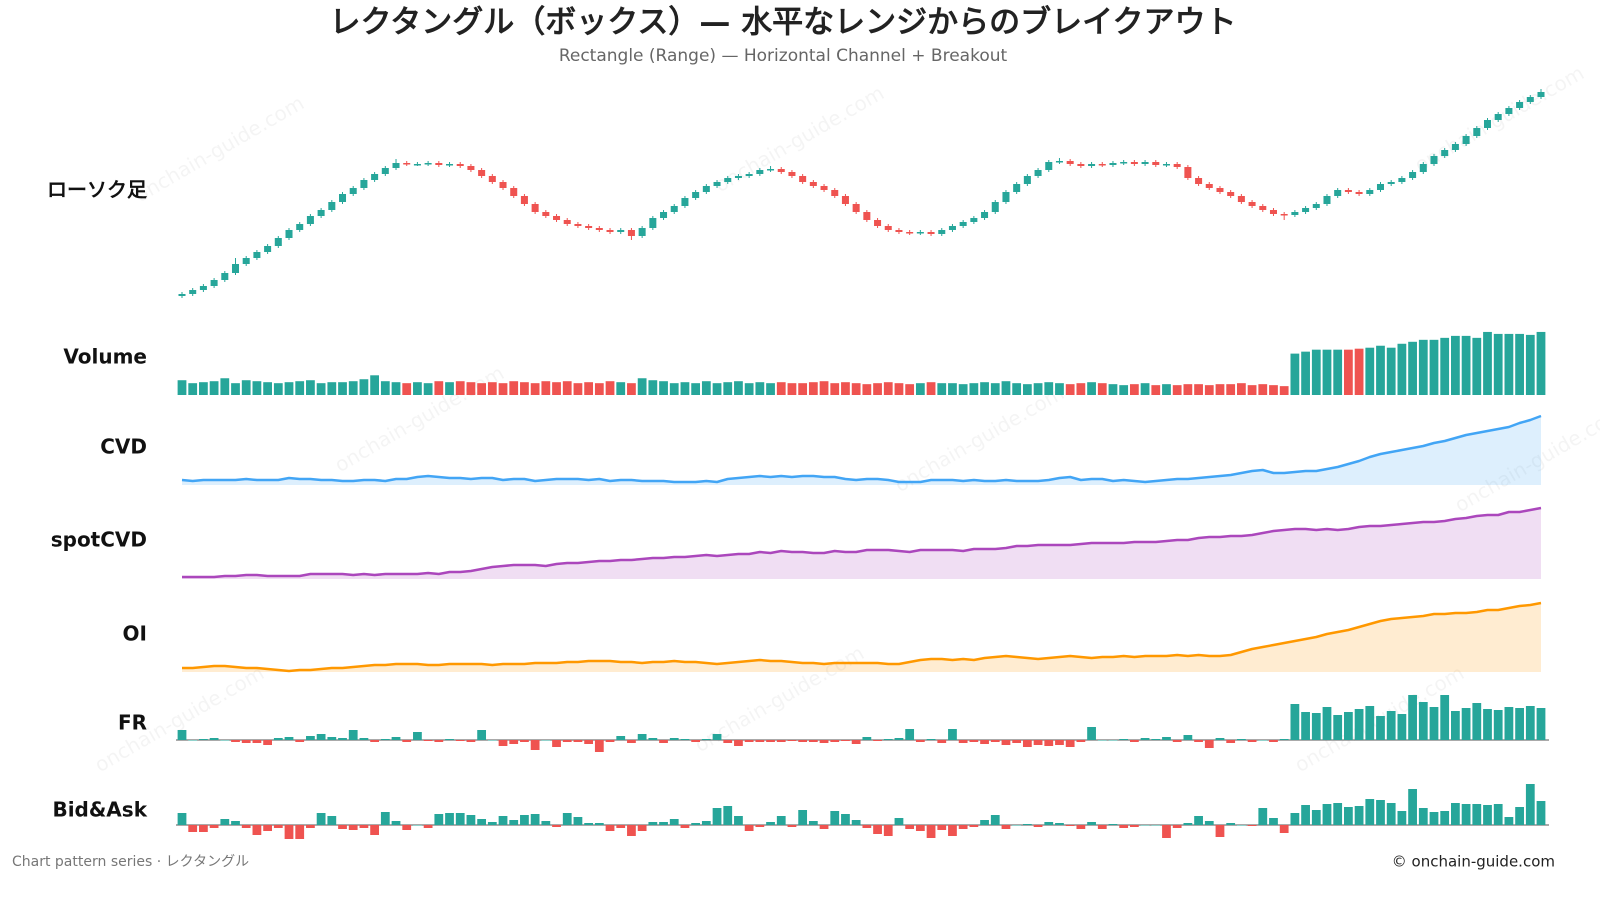  What do you see at coordinates (219, 148) in the screenshot?
I see `watermark: onchain-guide.com` at bounding box center [219, 148].